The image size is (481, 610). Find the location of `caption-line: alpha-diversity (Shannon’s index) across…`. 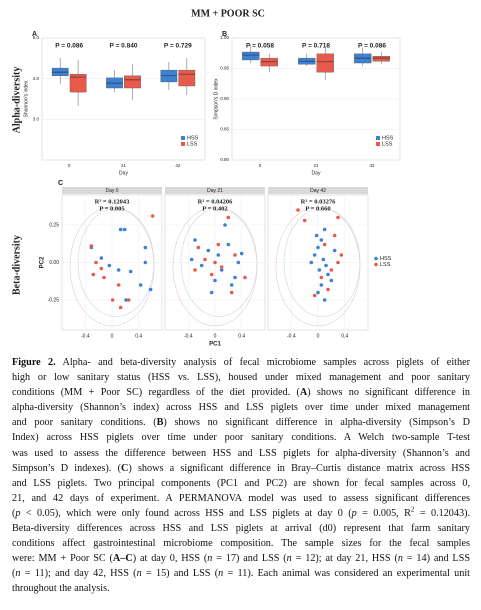

caption-line: alpha-diversity (Shannon’s index) across… is located at coordinates (241, 407).